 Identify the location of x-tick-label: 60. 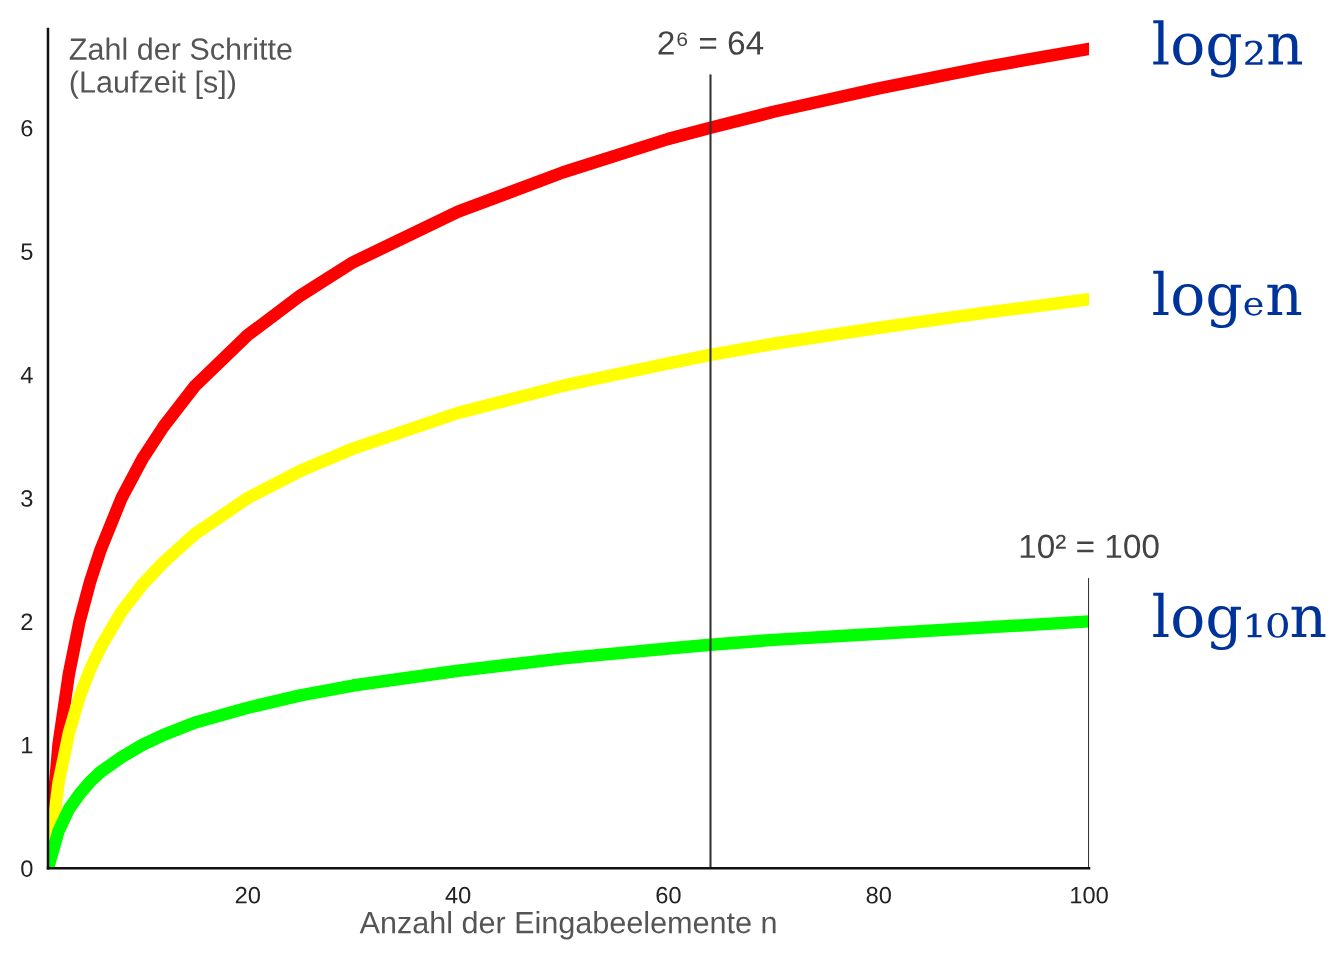
(668, 895).